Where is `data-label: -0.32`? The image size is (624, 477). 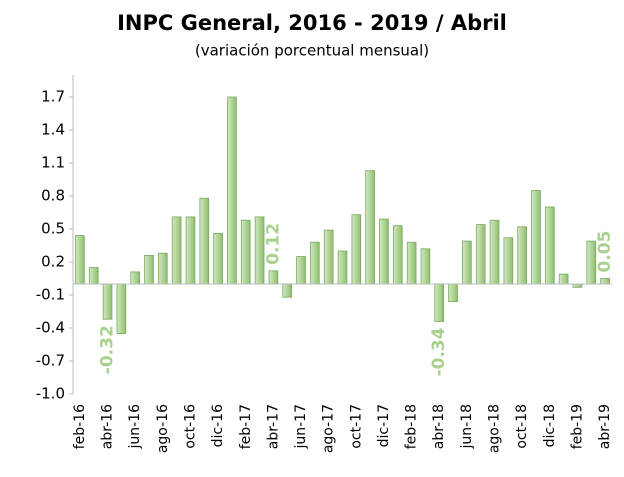 data-label: -0.32 is located at coordinates (108, 349).